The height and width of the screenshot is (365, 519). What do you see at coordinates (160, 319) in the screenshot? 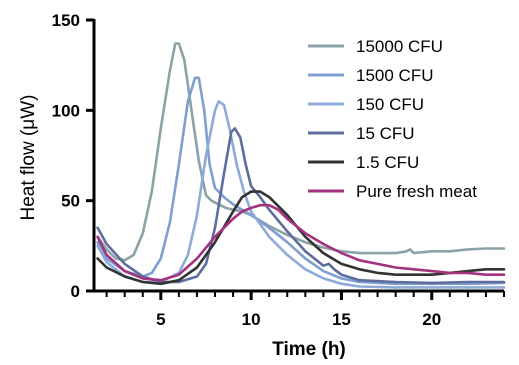
I see `x-tick-label: 5` at bounding box center [160, 319].